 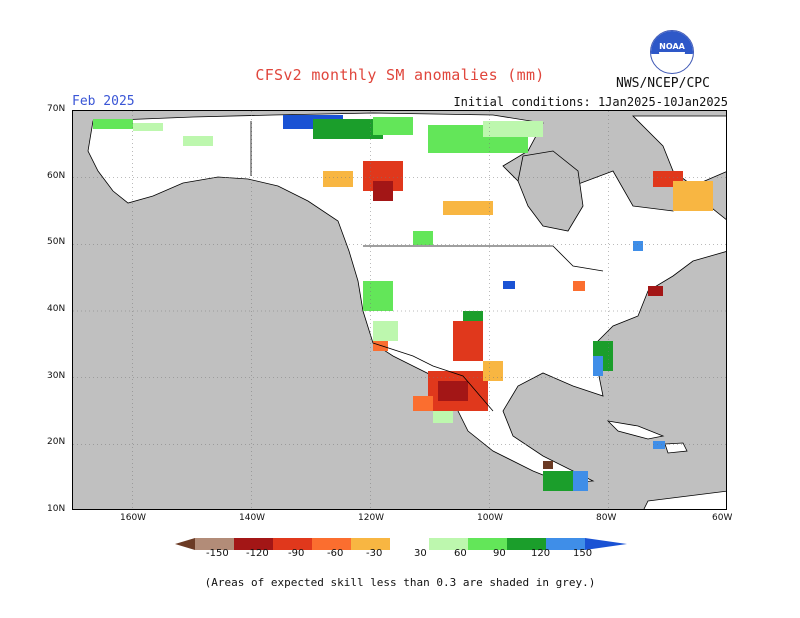 What do you see at coordinates (606, 518) in the screenshot?
I see `lon-label-80w: 80W` at bounding box center [606, 518].